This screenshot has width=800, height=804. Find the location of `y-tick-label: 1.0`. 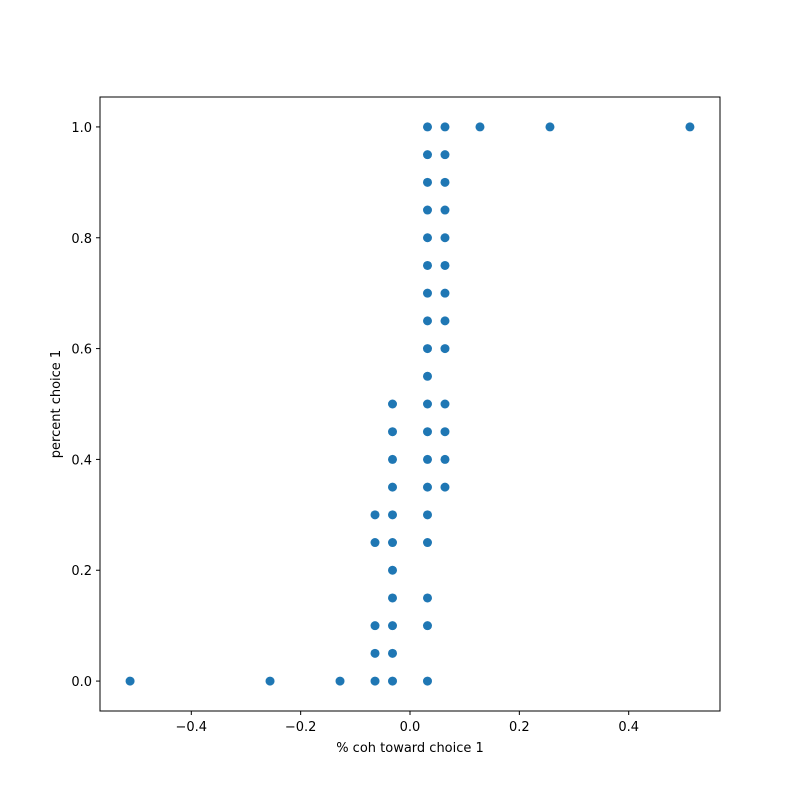

y-tick-label: 1.0 is located at coordinates (81, 128).